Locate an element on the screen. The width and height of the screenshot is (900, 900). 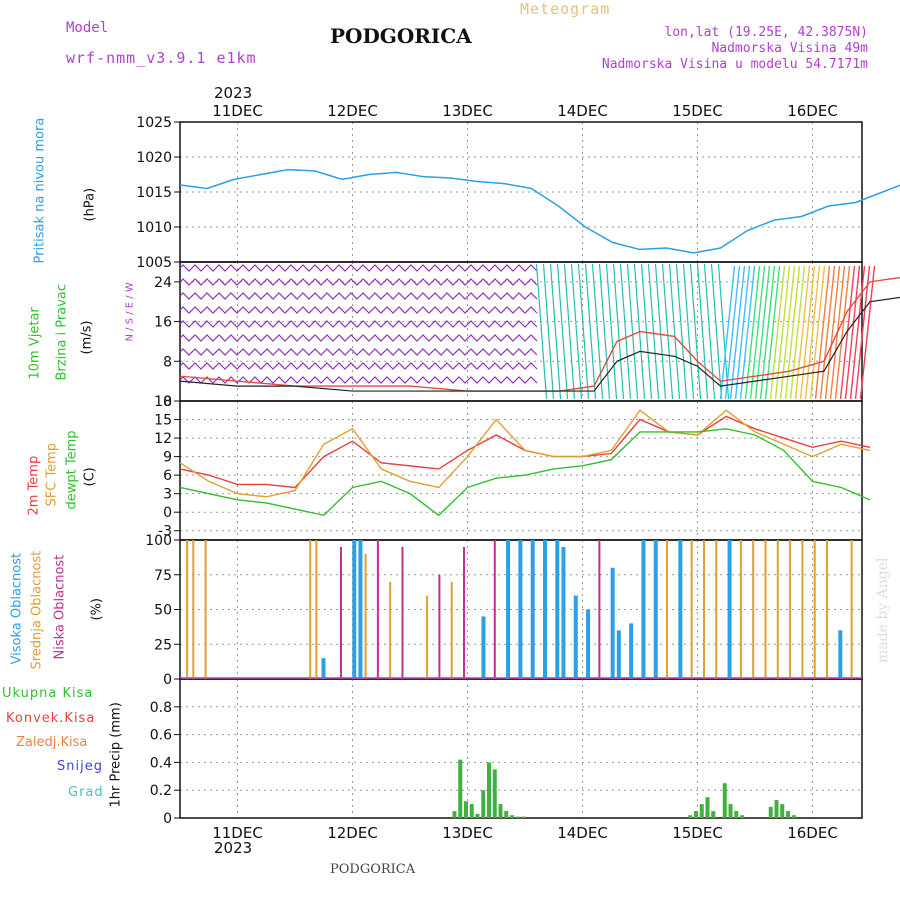
y-tick-label: 0.4 is located at coordinates (161, 763).